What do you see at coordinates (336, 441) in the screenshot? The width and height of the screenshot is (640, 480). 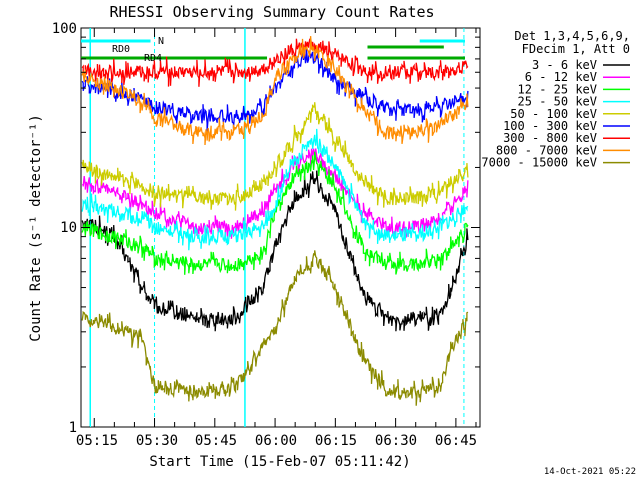 I see `x-tick-label-0615: 06:15` at bounding box center [336, 441].